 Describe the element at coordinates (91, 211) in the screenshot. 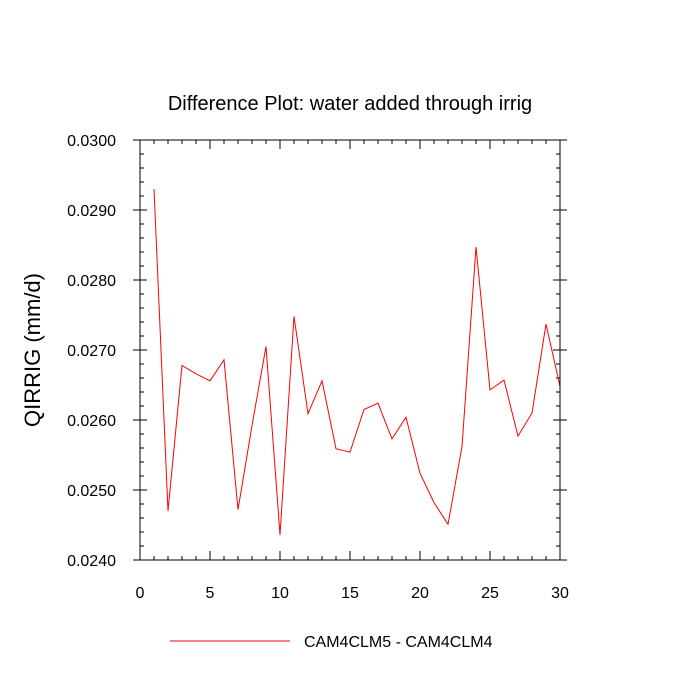

I see `y-tick-label: 0.0290` at that location.